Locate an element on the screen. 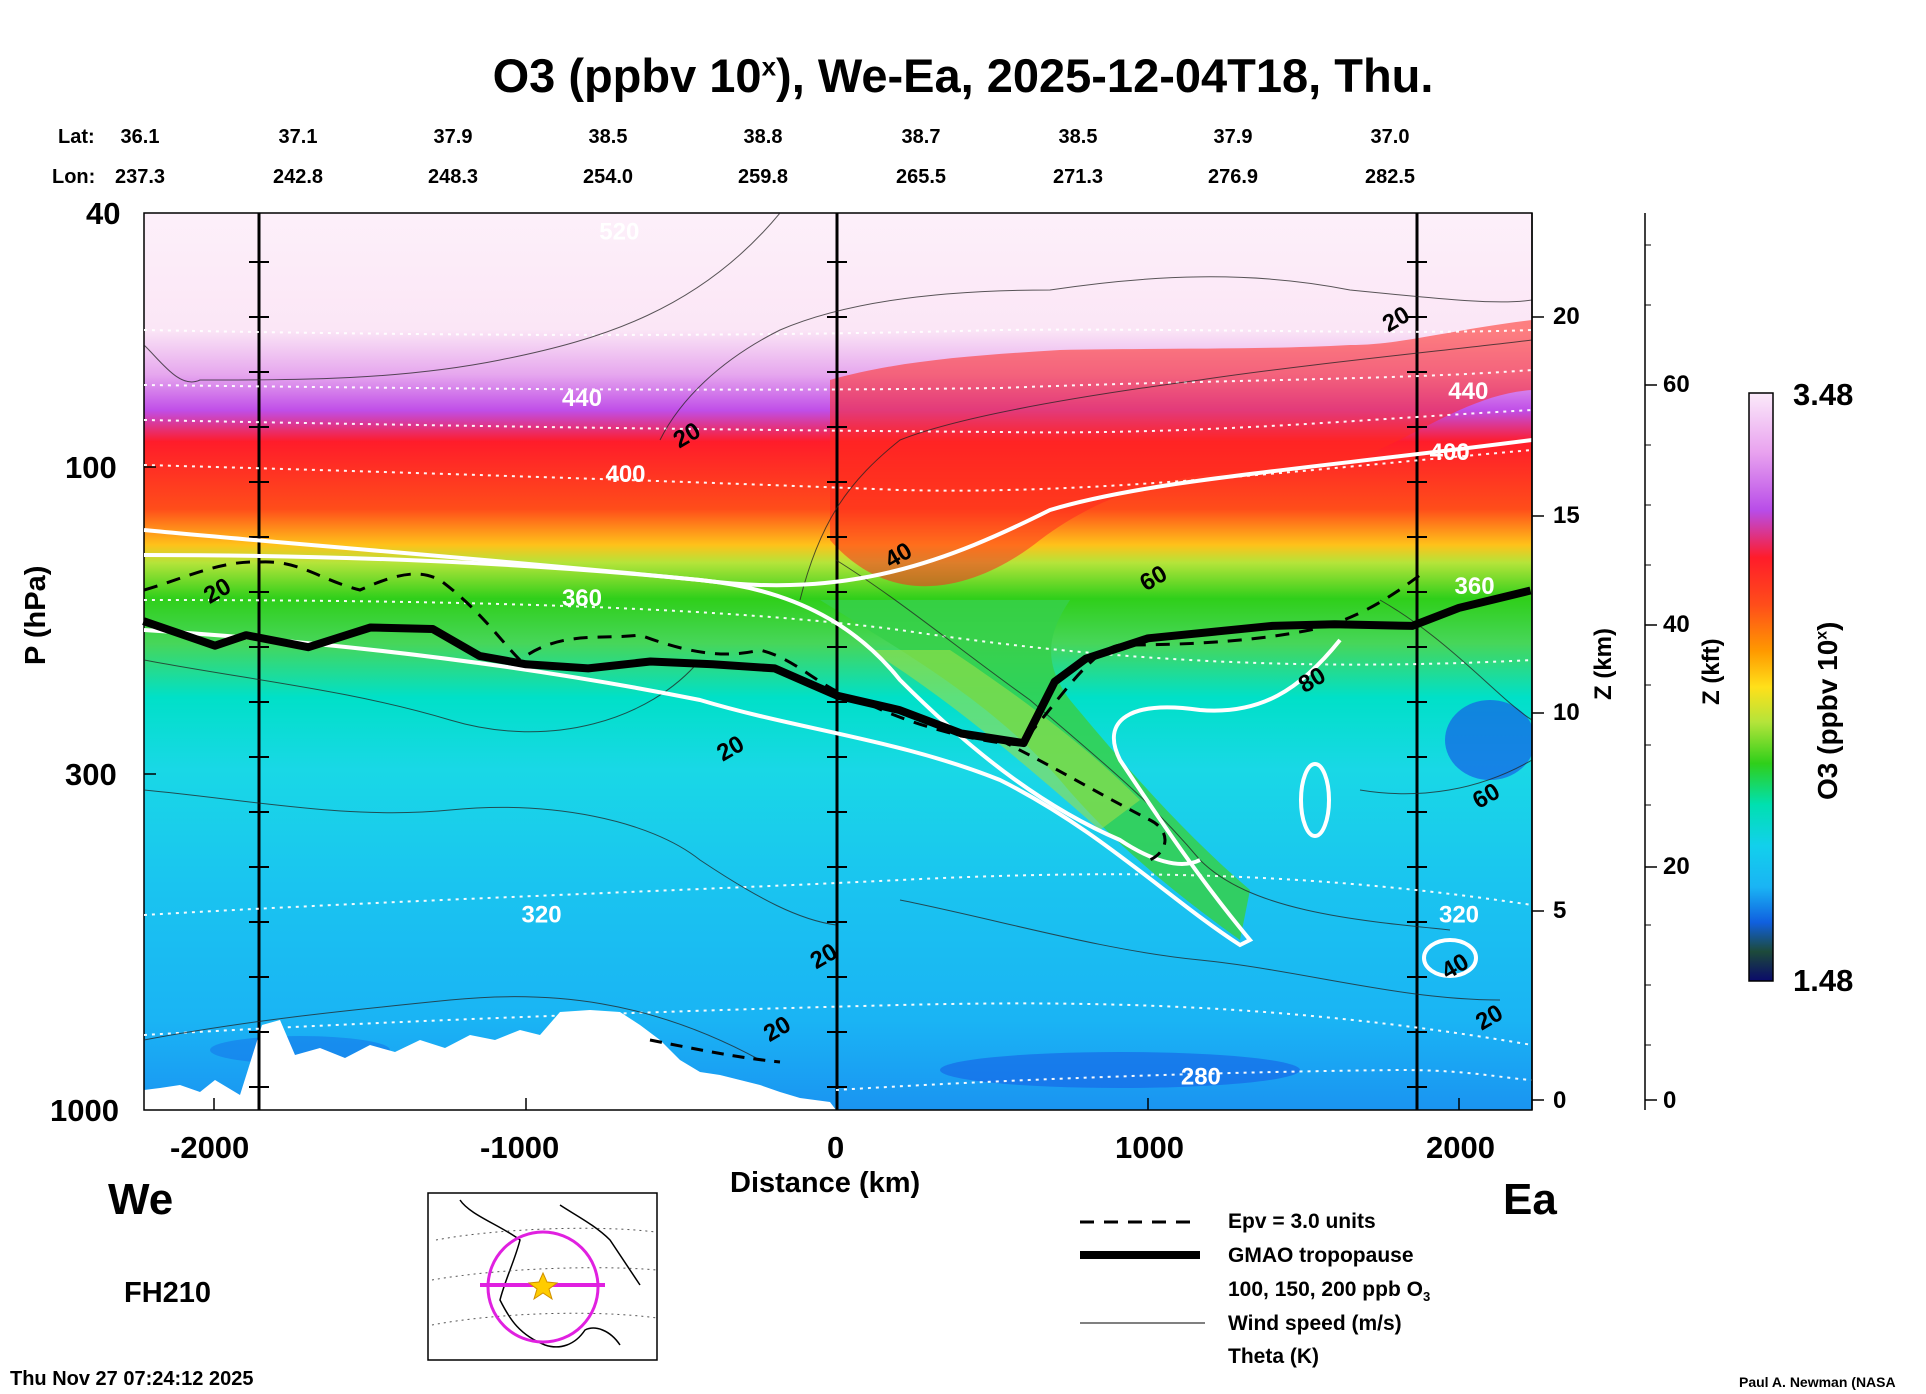  x-tick-neg2000: -2000 is located at coordinates (210, 1147).